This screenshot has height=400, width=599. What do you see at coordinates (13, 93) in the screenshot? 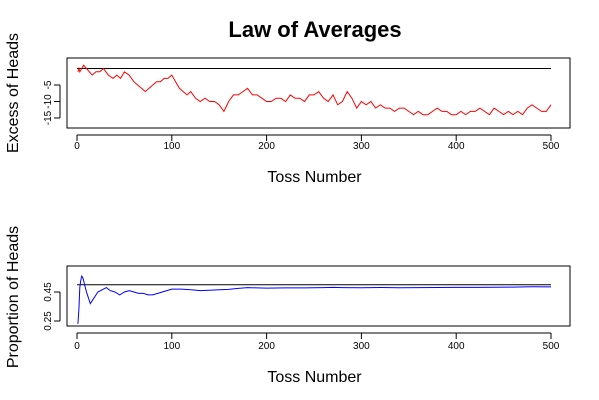
I see `excess-y-axis-title: Excess of Heads` at bounding box center [13, 93].